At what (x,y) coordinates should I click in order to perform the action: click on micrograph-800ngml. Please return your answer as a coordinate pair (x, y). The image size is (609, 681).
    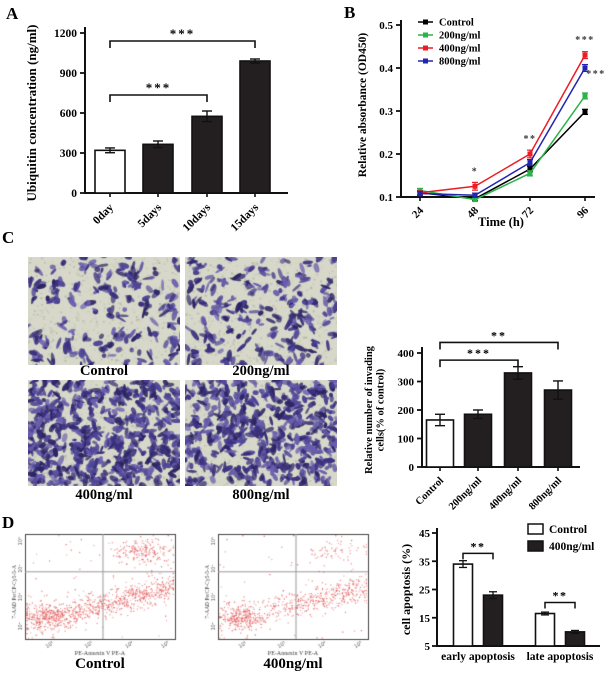
    Looking at the image, I should click on (261, 433).